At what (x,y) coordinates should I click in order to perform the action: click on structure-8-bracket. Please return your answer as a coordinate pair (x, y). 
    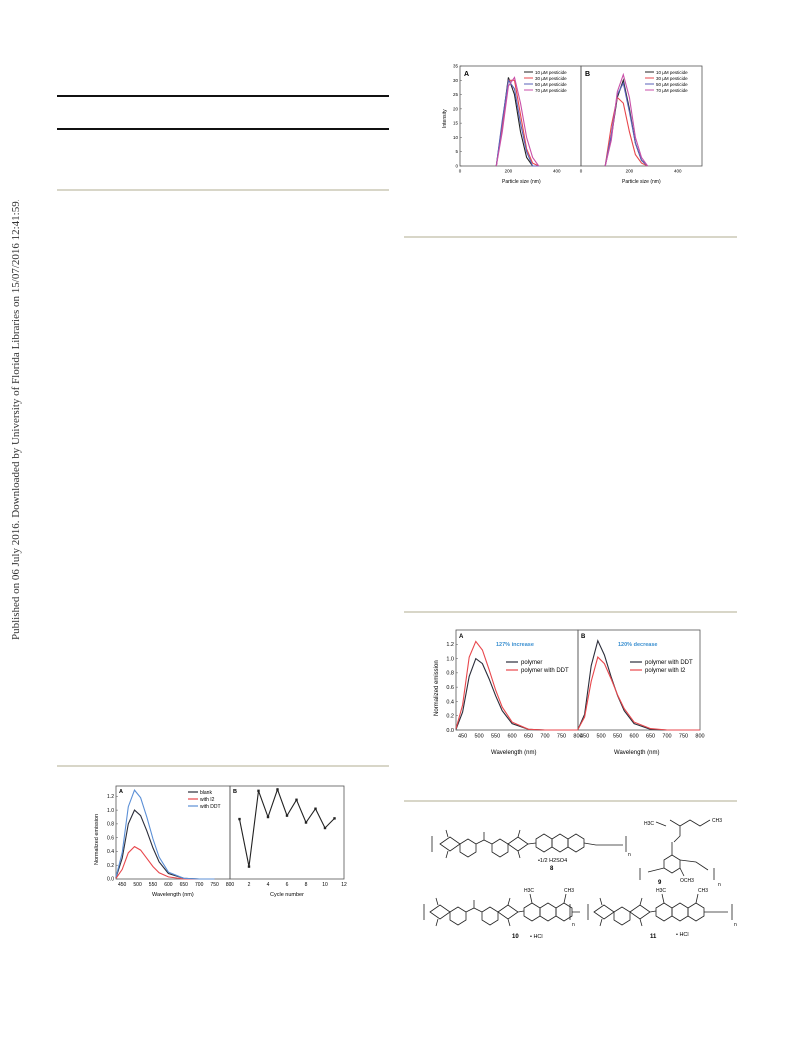
    Looking at the image, I should click on (529, 844).